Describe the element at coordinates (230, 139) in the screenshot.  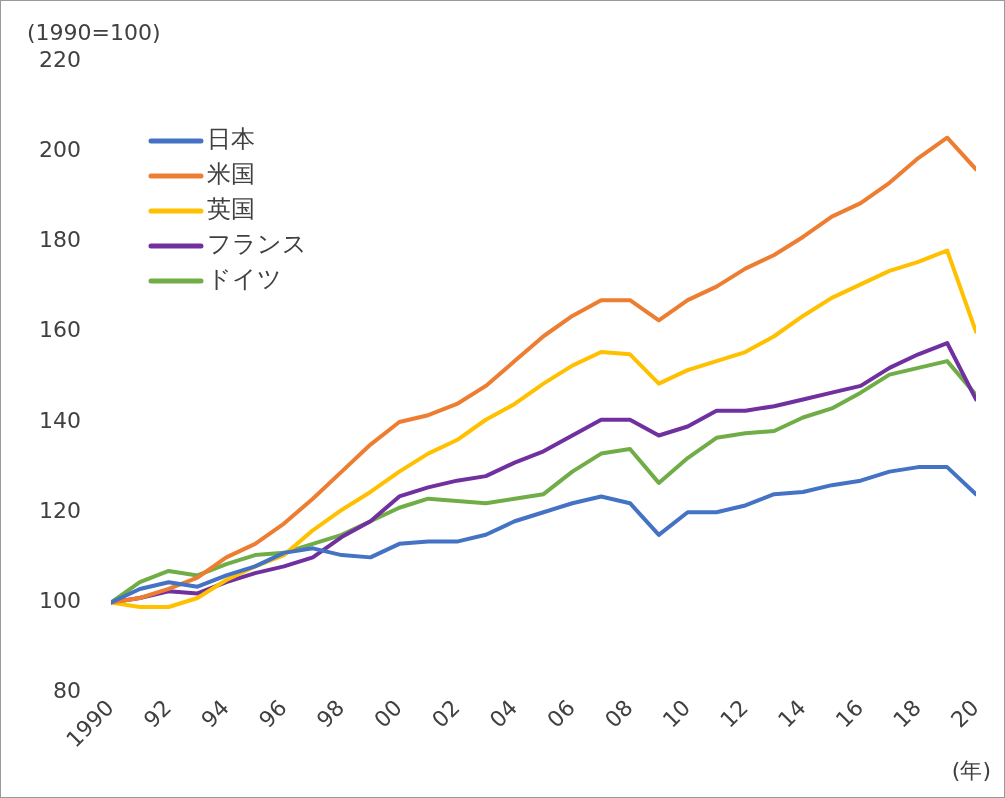
I see `legend-label: 日本` at that location.